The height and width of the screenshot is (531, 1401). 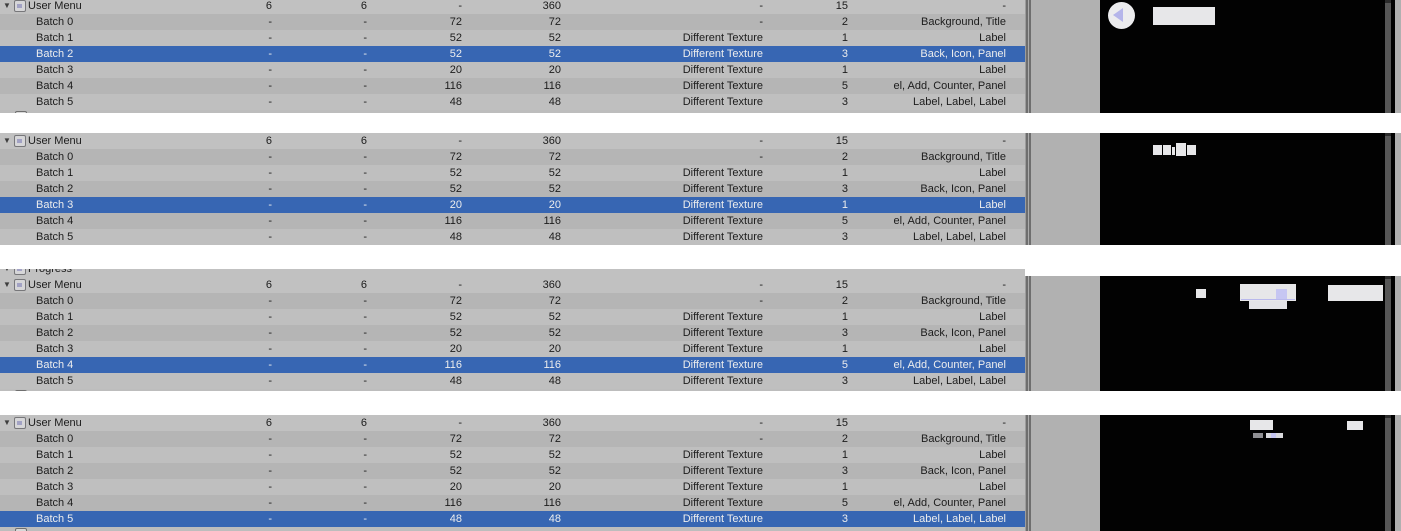 What do you see at coordinates (761, 22) in the screenshot?
I see `cell-batch-breaking-reason: -` at bounding box center [761, 22].